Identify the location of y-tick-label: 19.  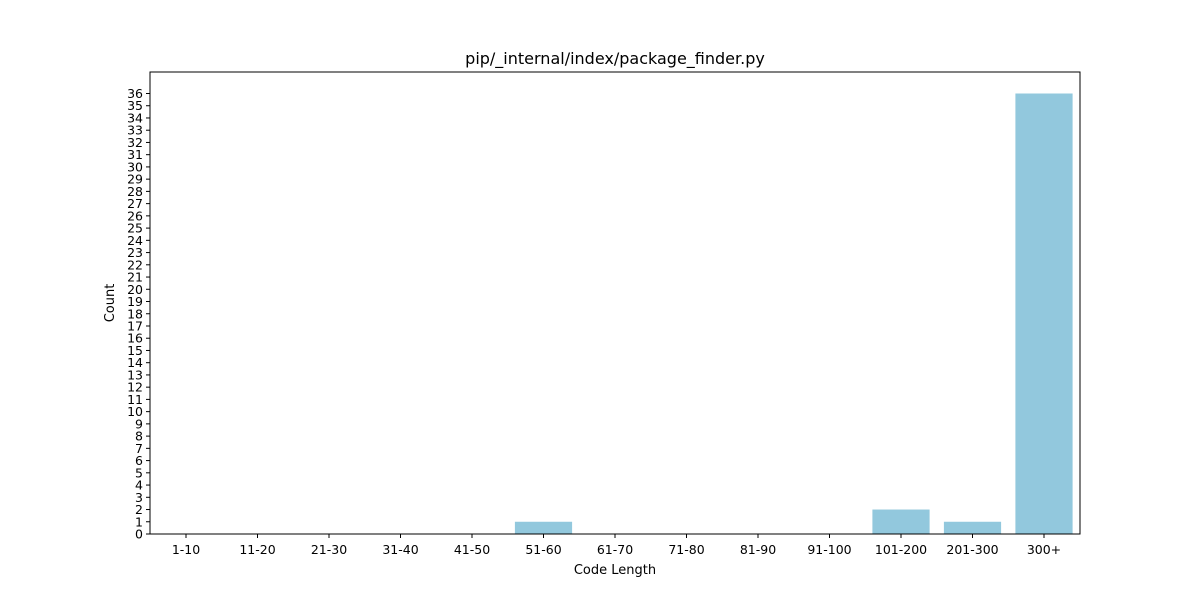
(135, 301).